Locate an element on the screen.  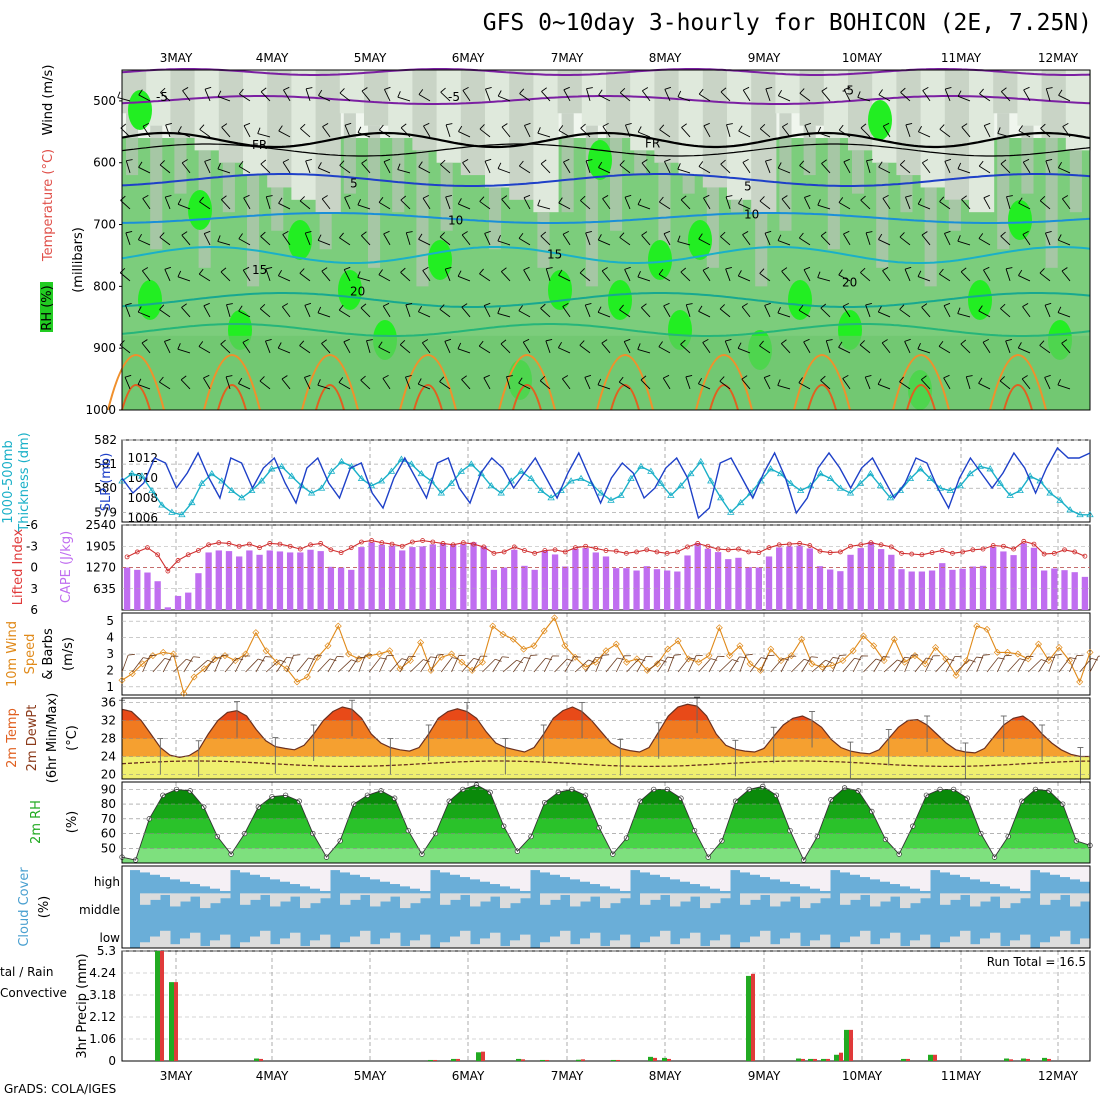
precip-tick-label: 4.24 is located at coordinates (102, 973).